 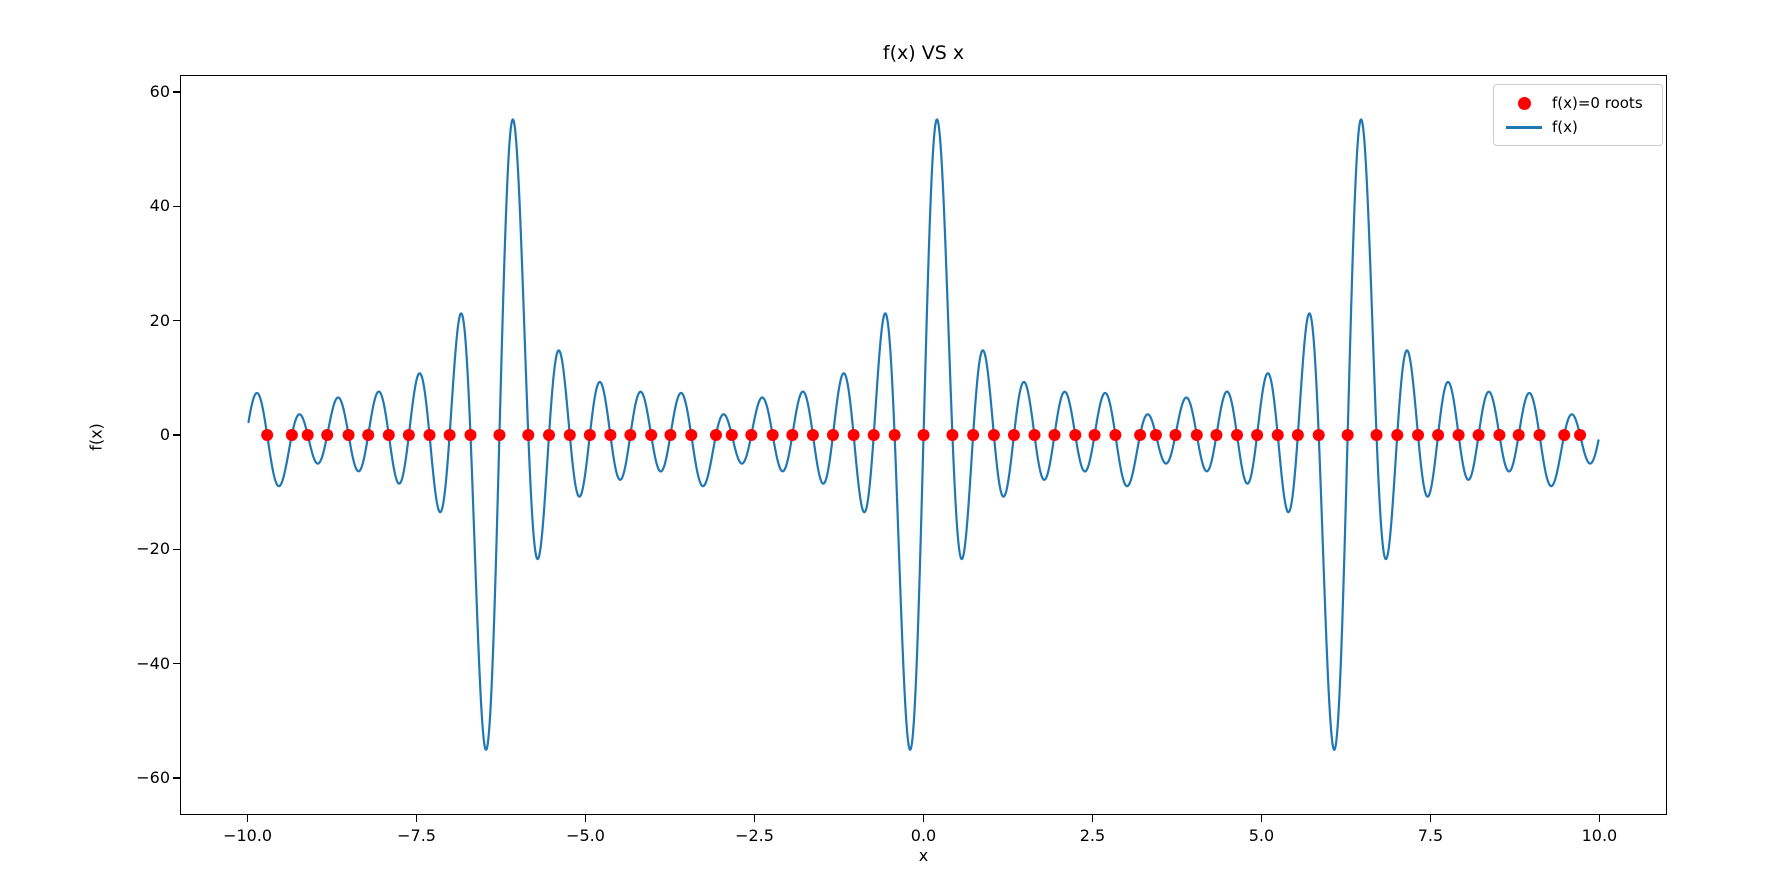 I want to click on x-tick-label: −10.0, so click(x=248, y=835).